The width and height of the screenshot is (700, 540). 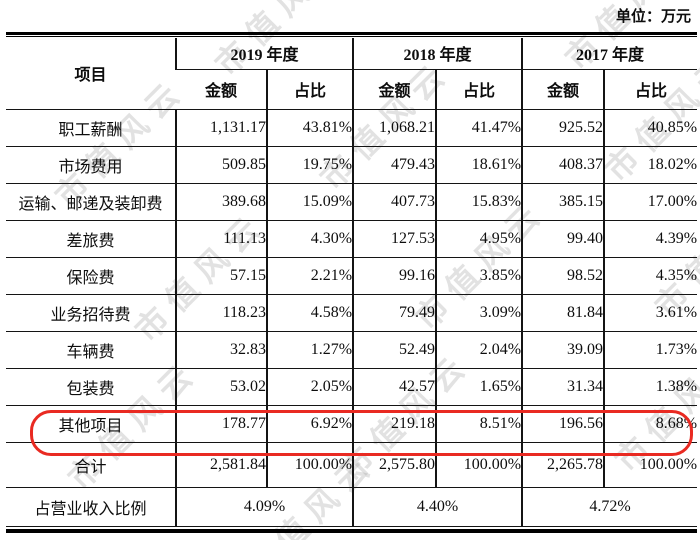 What do you see at coordinates (309, 313) in the screenshot?
I see `cell-value: 4.58%` at bounding box center [309, 313].